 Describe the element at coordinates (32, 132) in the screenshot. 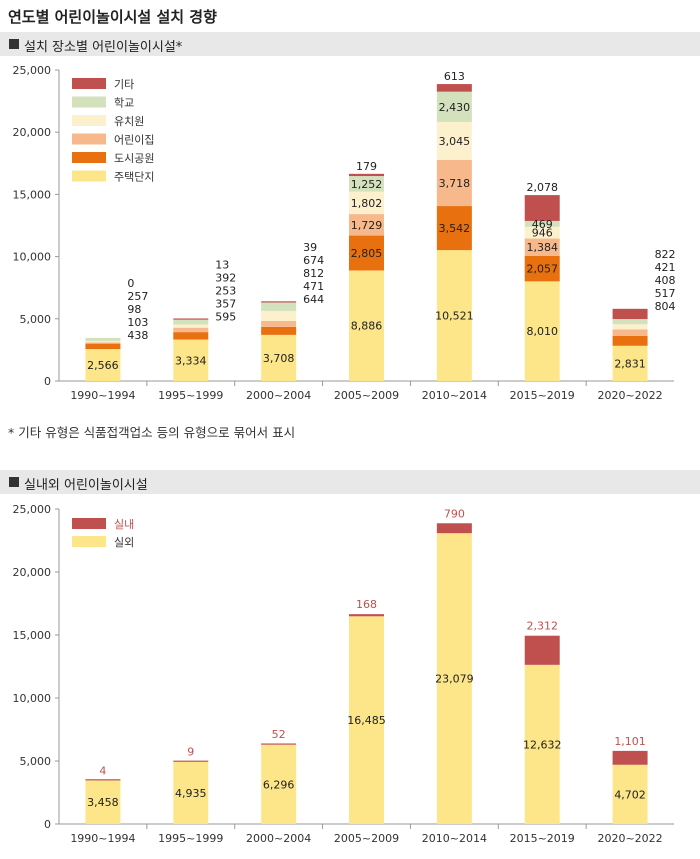

I see `y-tick-label: 20,000` at that location.